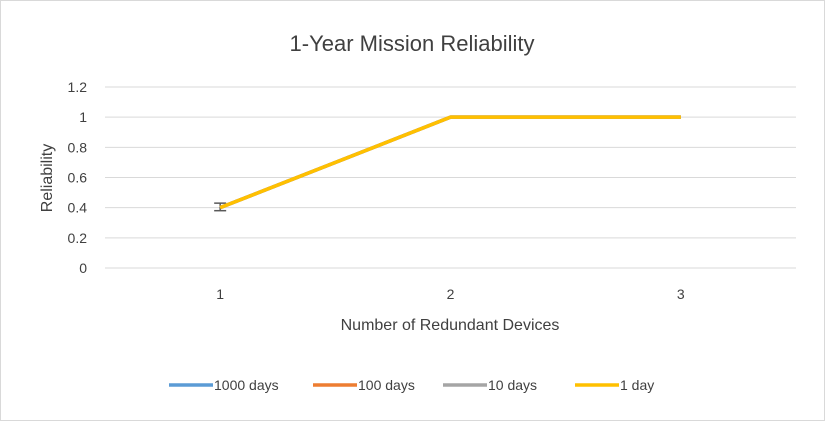 The width and height of the screenshot is (825, 421). I want to click on chart-title: 1-Year Mission Reliability, so click(412, 43).